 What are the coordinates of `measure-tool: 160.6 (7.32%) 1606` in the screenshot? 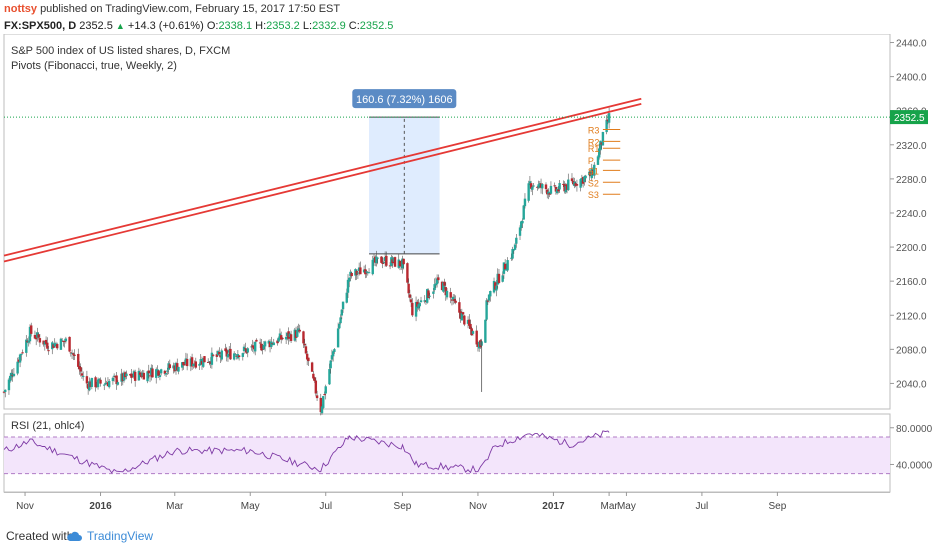 It's located at (404, 172).